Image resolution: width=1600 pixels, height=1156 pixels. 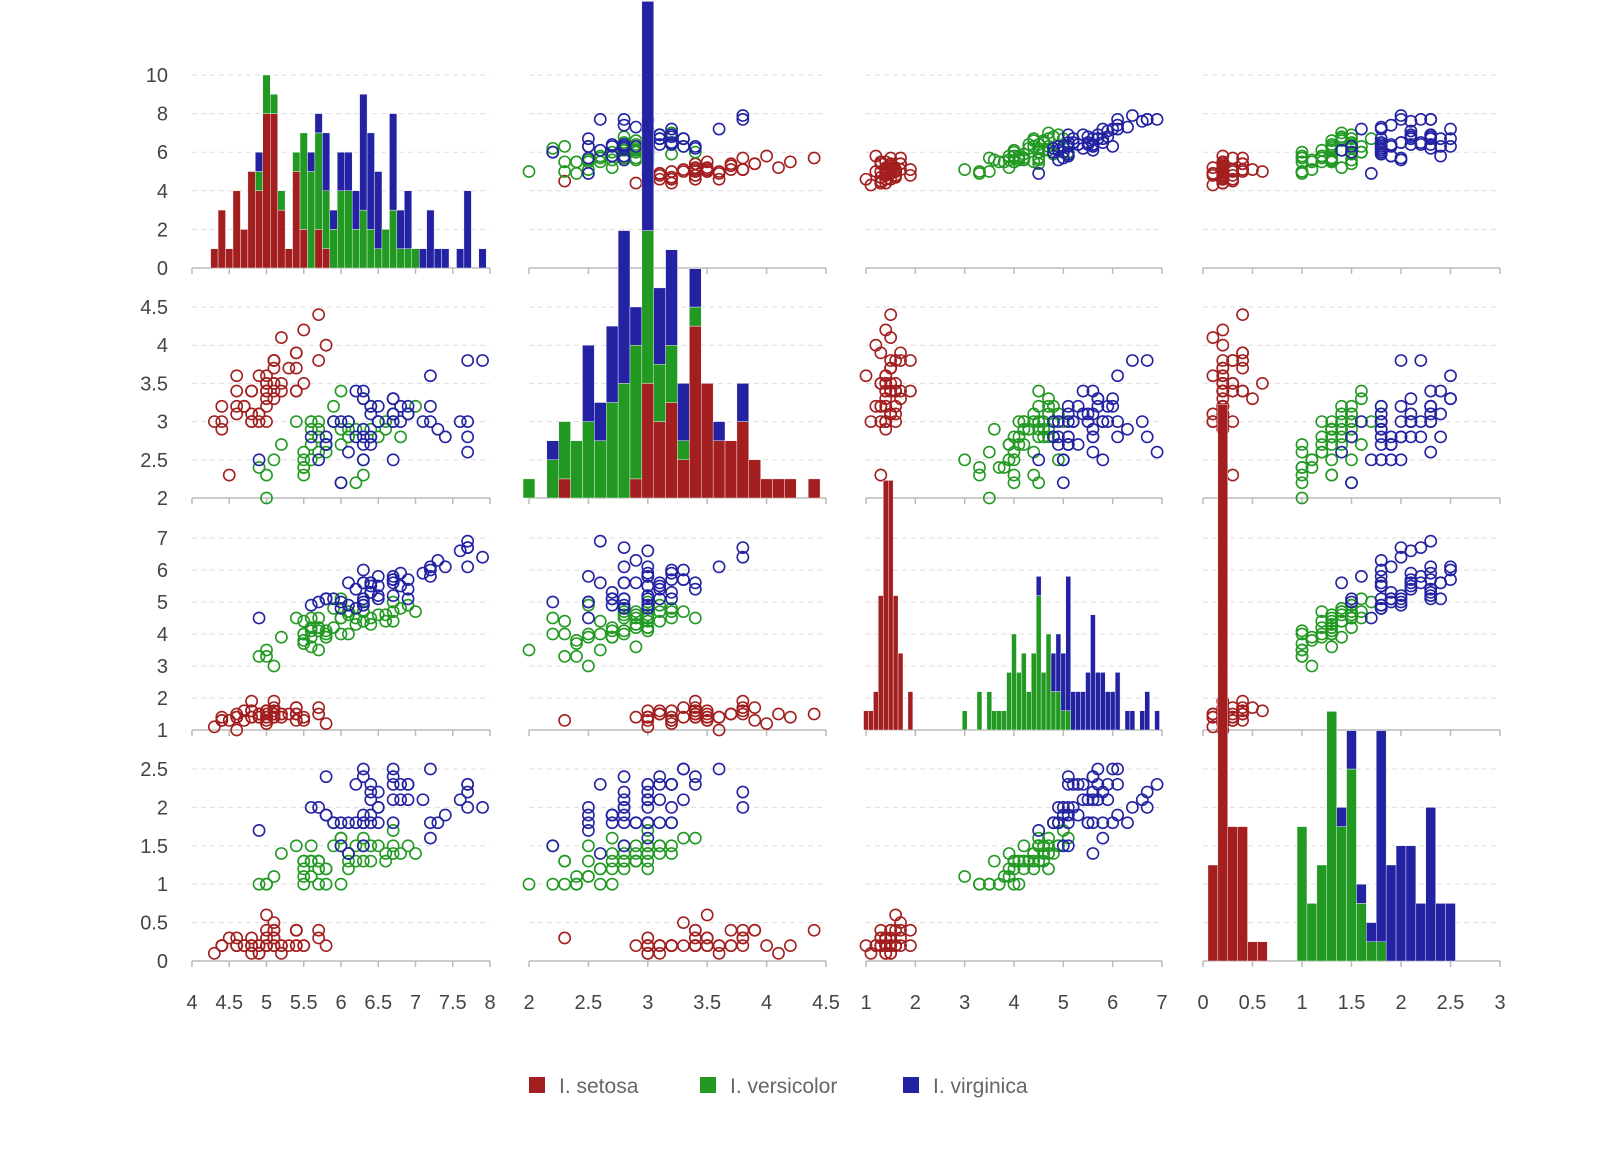 What do you see at coordinates (768, 1086) in the screenshot?
I see `legend-item-i-versicolor: I. versicolor` at bounding box center [768, 1086].